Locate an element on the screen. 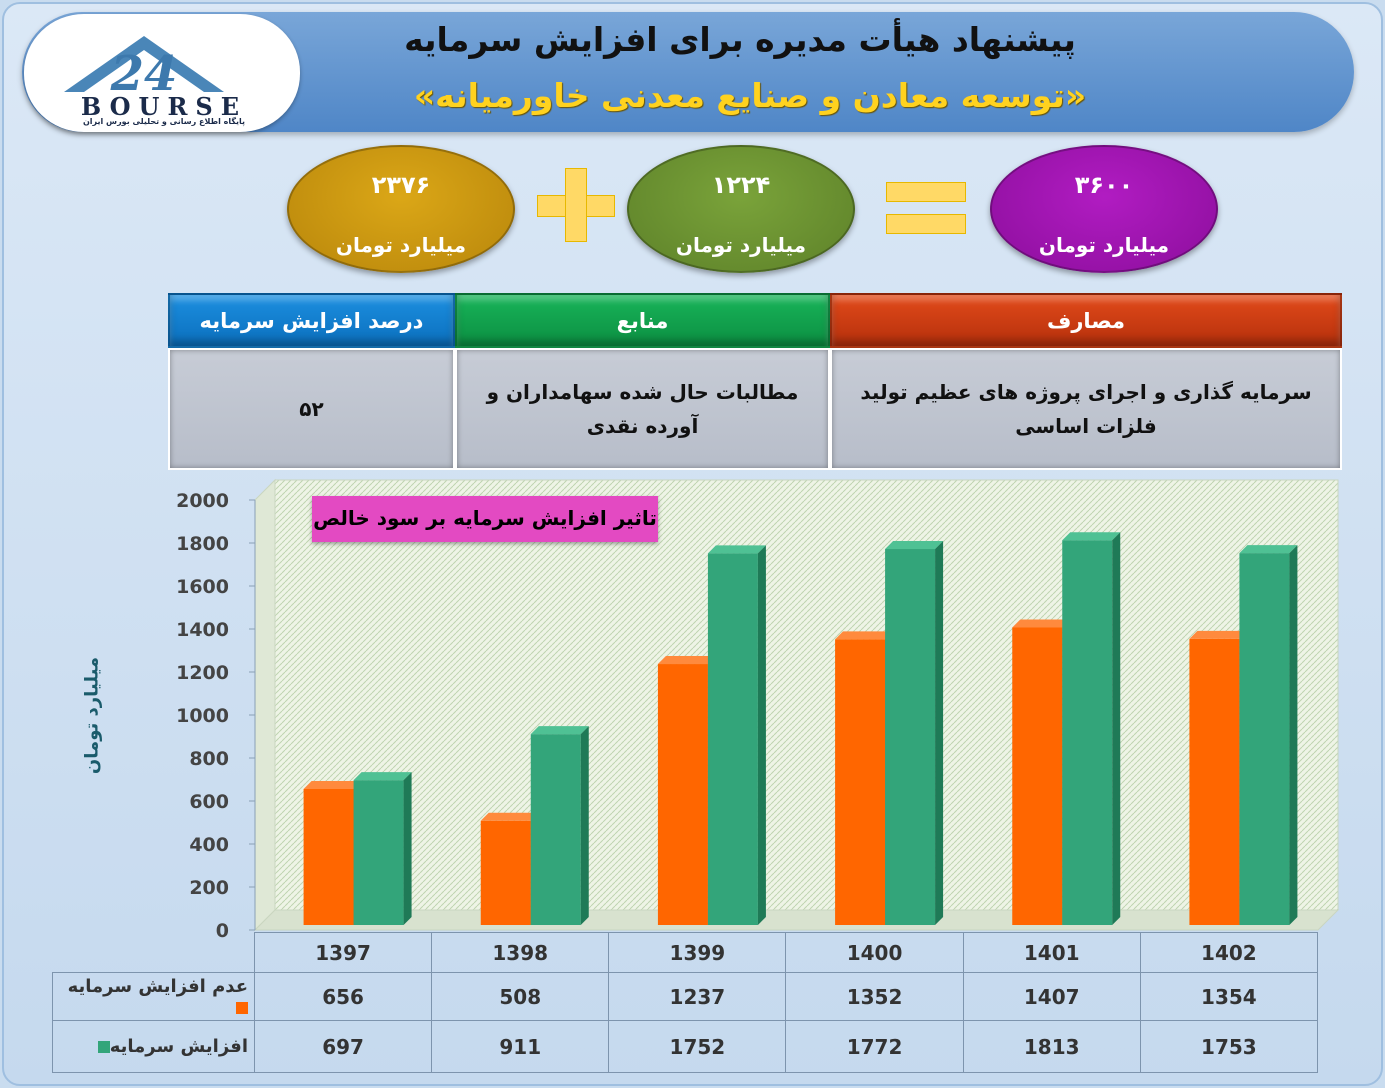 This screenshot has width=1385, height=1088. y-axis-label: میلیارد تومان is located at coordinates (92, 715).